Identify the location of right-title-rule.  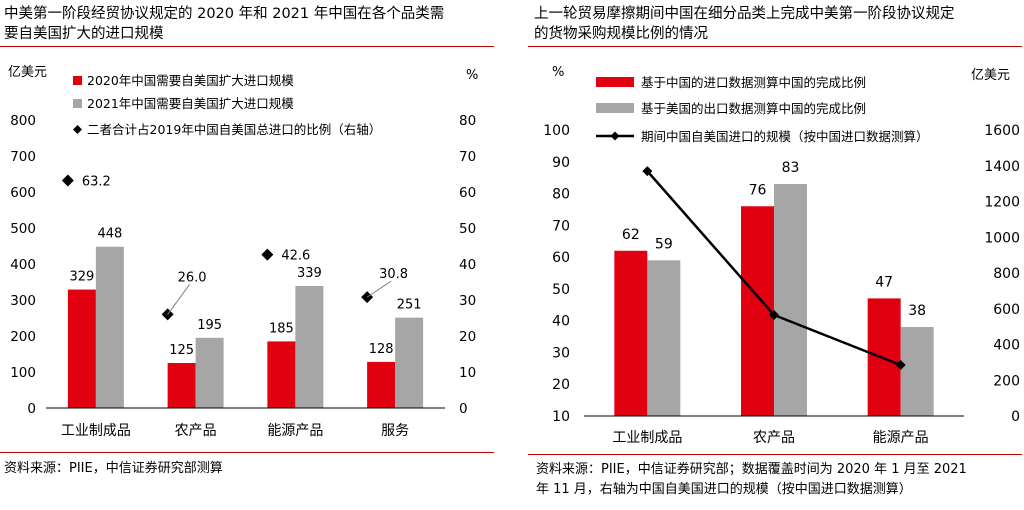
(775, 46).